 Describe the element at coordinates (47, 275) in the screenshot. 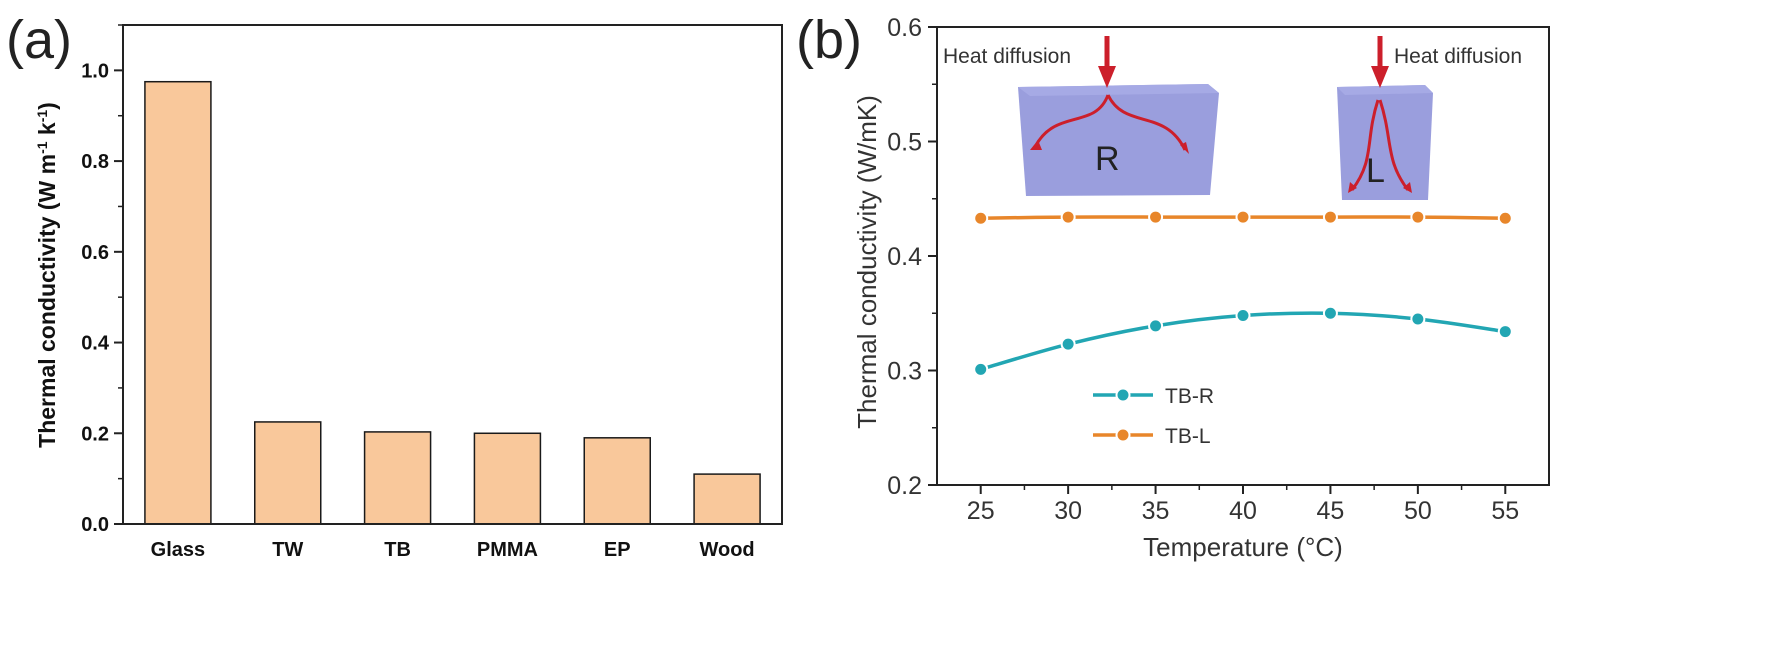

I see `panel-a-y-axis-label: Thermal conductivity (W m-1 k-1)` at that location.